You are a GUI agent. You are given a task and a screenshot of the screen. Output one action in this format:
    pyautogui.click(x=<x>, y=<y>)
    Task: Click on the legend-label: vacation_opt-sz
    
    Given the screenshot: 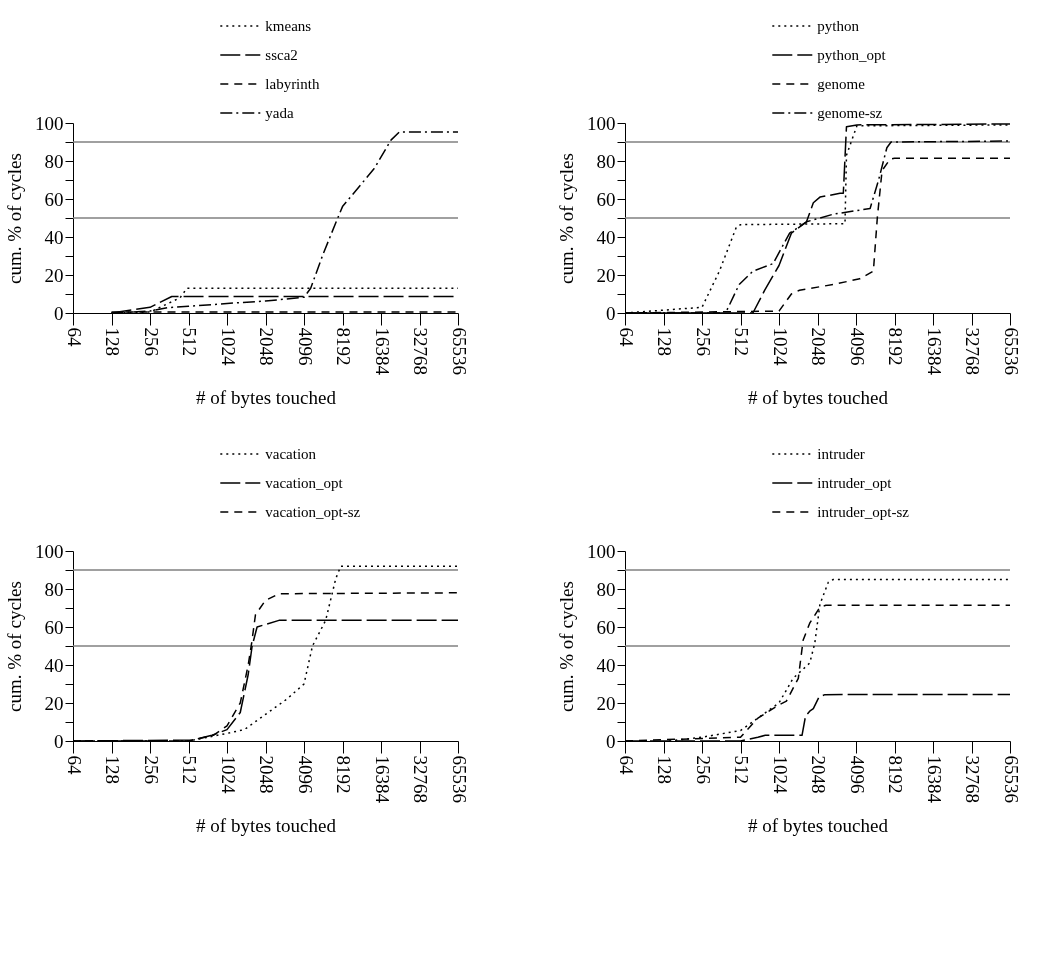 What is the action you would take?
    pyautogui.click(x=313, y=512)
    